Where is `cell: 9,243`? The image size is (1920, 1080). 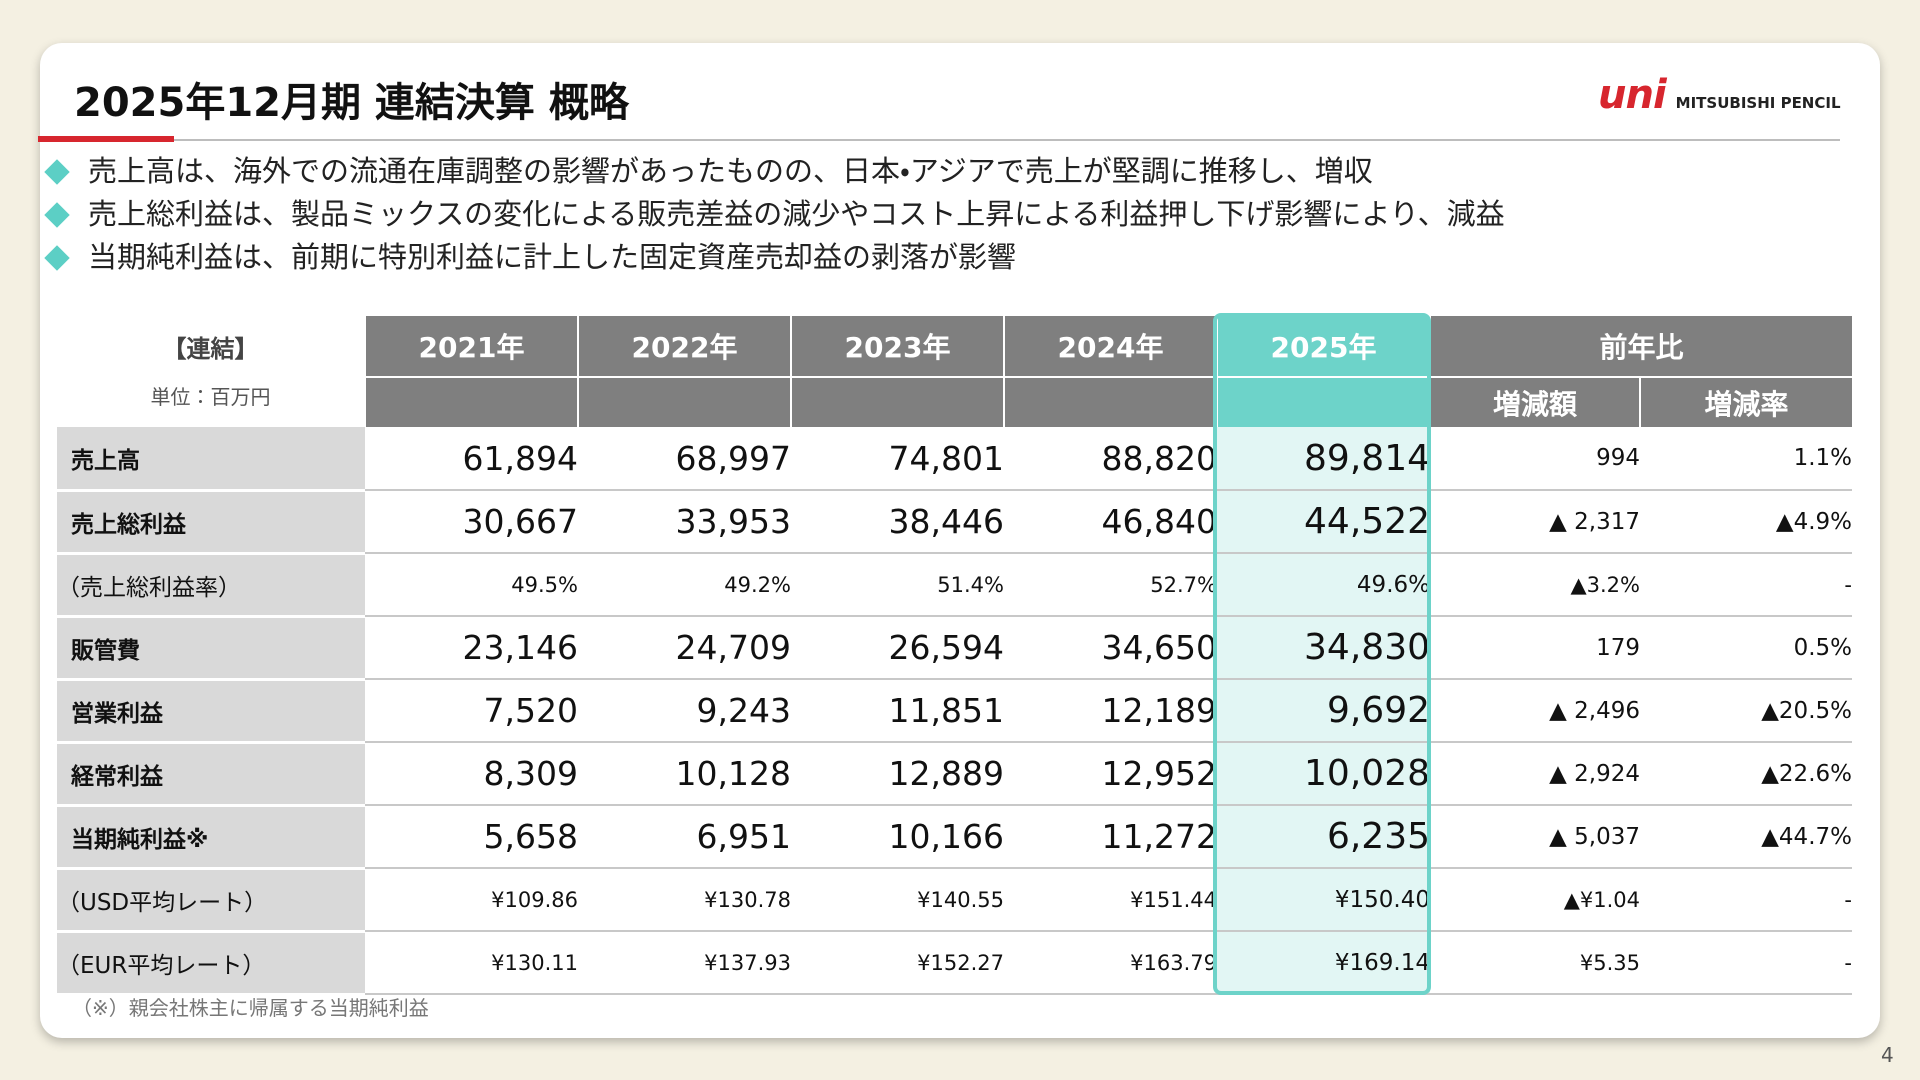
cell: 9,243 is located at coordinates (684, 711).